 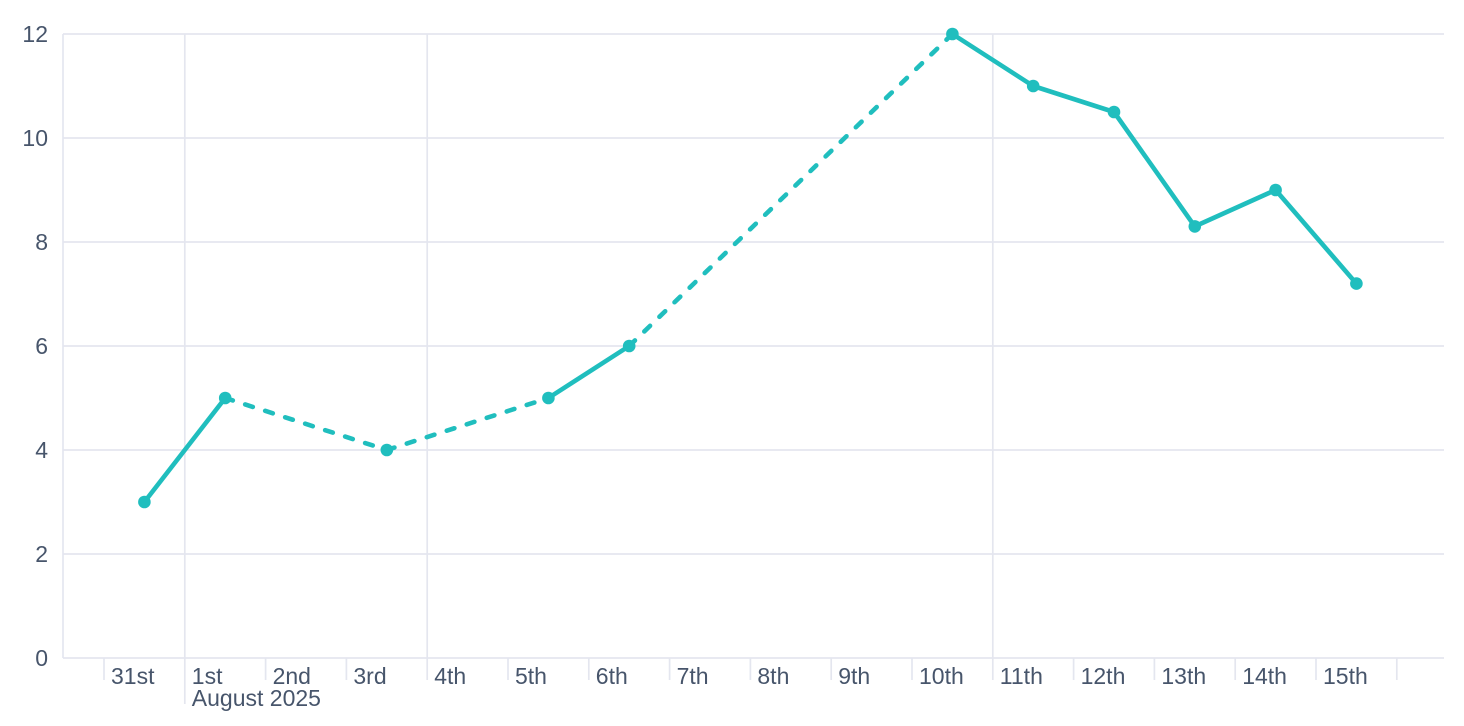 What do you see at coordinates (773, 676) in the screenshot?
I see `x-tick-label: 8th` at bounding box center [773, 676].